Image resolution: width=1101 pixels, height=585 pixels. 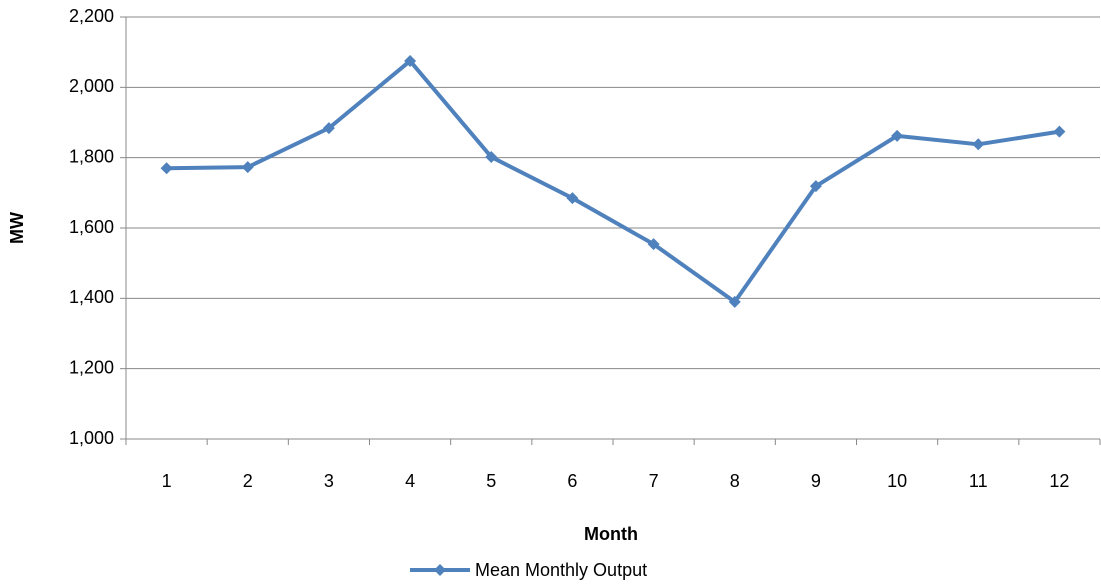 What do you see at coordinates (561, 570) in the screenshot?
I see `legend-label: Mean Monthly Output` at bounding box center [561, 570].